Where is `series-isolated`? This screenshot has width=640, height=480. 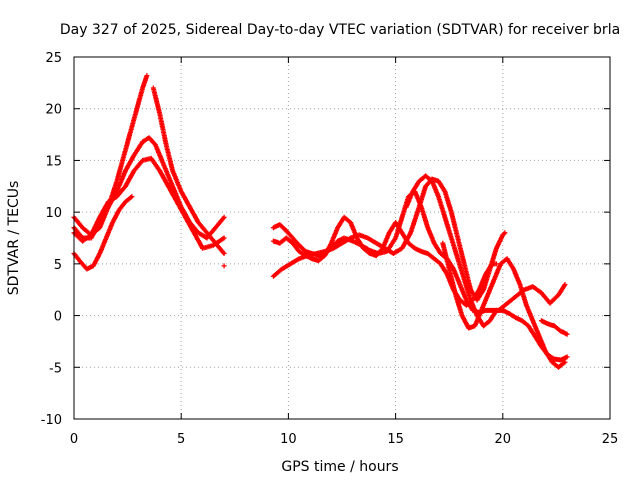 series-isolated is located at coordinates (224, 266).